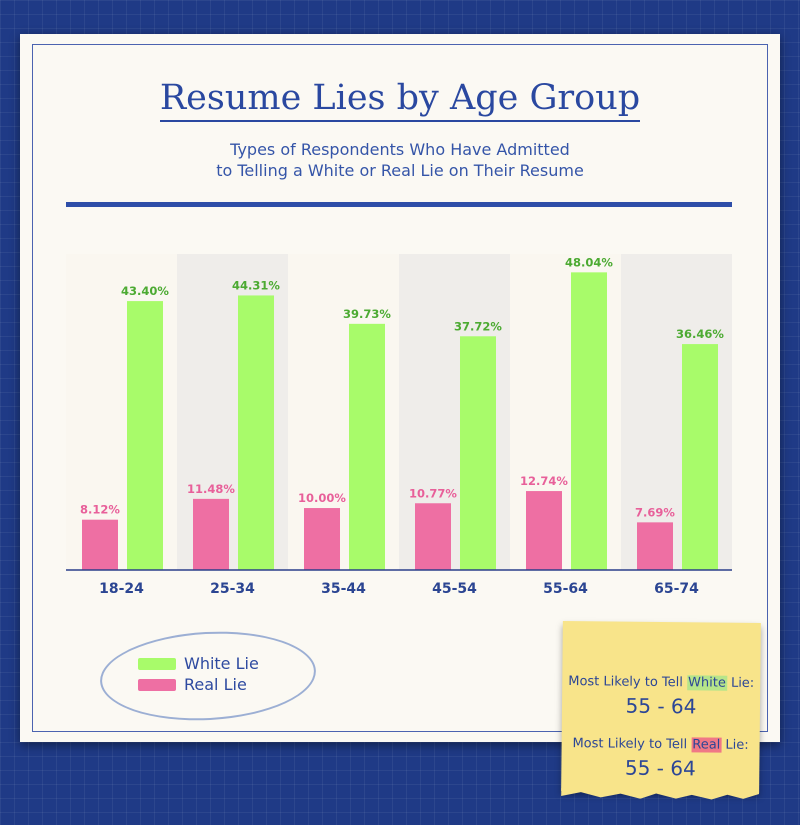 The width and height of the screenshot is (800, 825). What do you see at coordinates (735, 745) in the screenshot?
I see `note-real-suffix: Lie:` at bounding box center [735, 745].